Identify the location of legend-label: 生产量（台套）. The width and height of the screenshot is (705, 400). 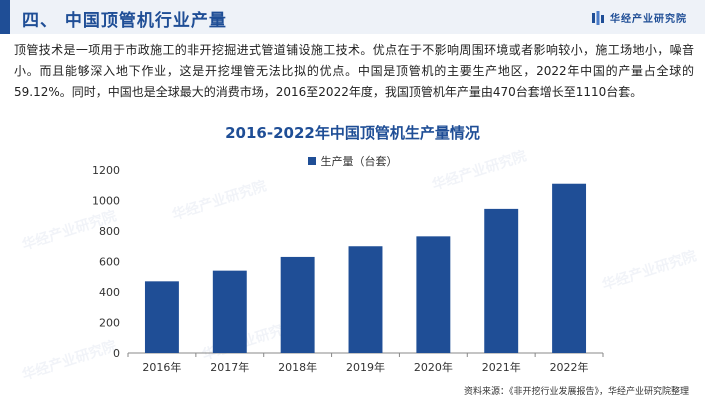
(359, 161).